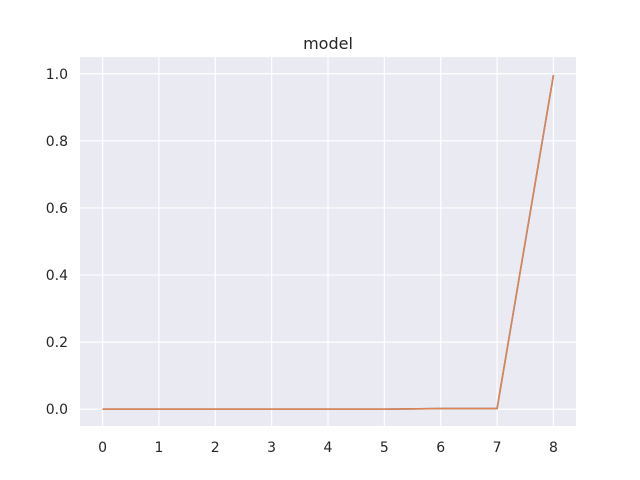 The height and width of the screenshot is (480, 640). I want to click on y-tick-label: 0.0, so click(57, 410).